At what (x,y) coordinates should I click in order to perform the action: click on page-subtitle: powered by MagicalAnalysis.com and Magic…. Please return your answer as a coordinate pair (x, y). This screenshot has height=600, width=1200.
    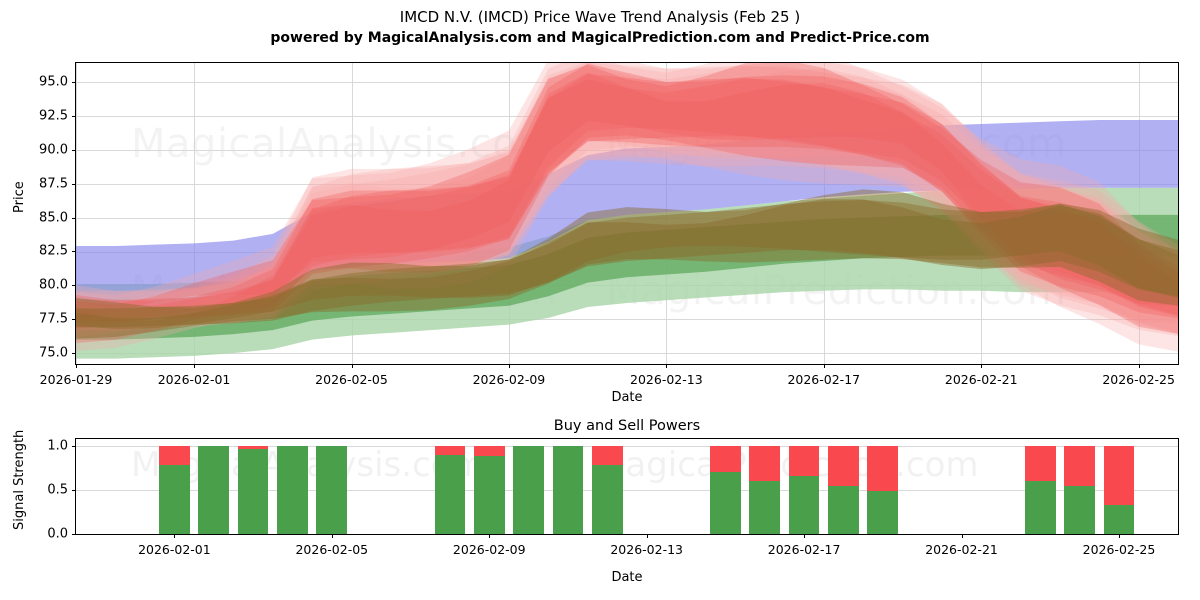
    Looking at the image, I should click on (600, 38).